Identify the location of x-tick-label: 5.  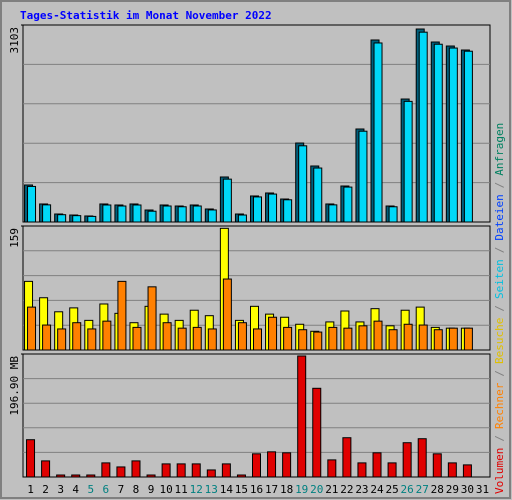
(90, 489).